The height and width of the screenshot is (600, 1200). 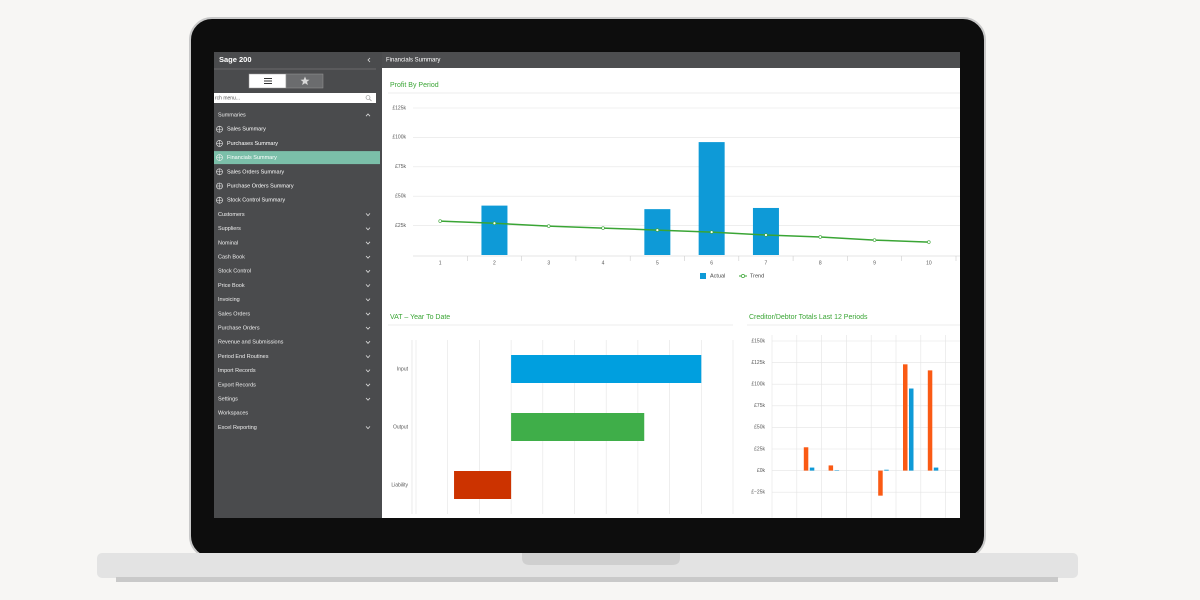 I want to click on chart-title: VAT – Year To Date, so click(x=420, y=317).